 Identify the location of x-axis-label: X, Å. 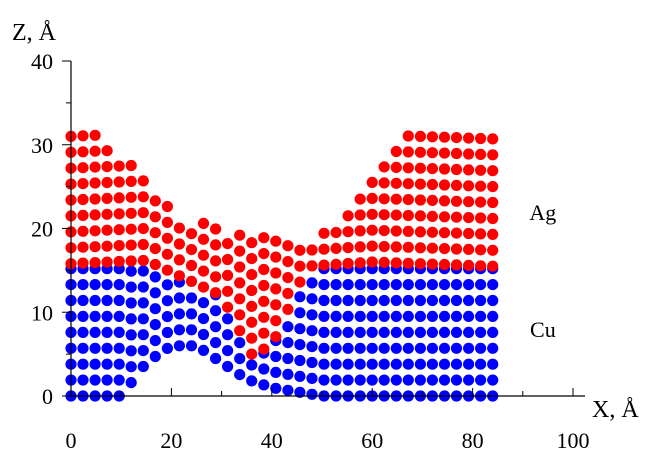
(615, 410).